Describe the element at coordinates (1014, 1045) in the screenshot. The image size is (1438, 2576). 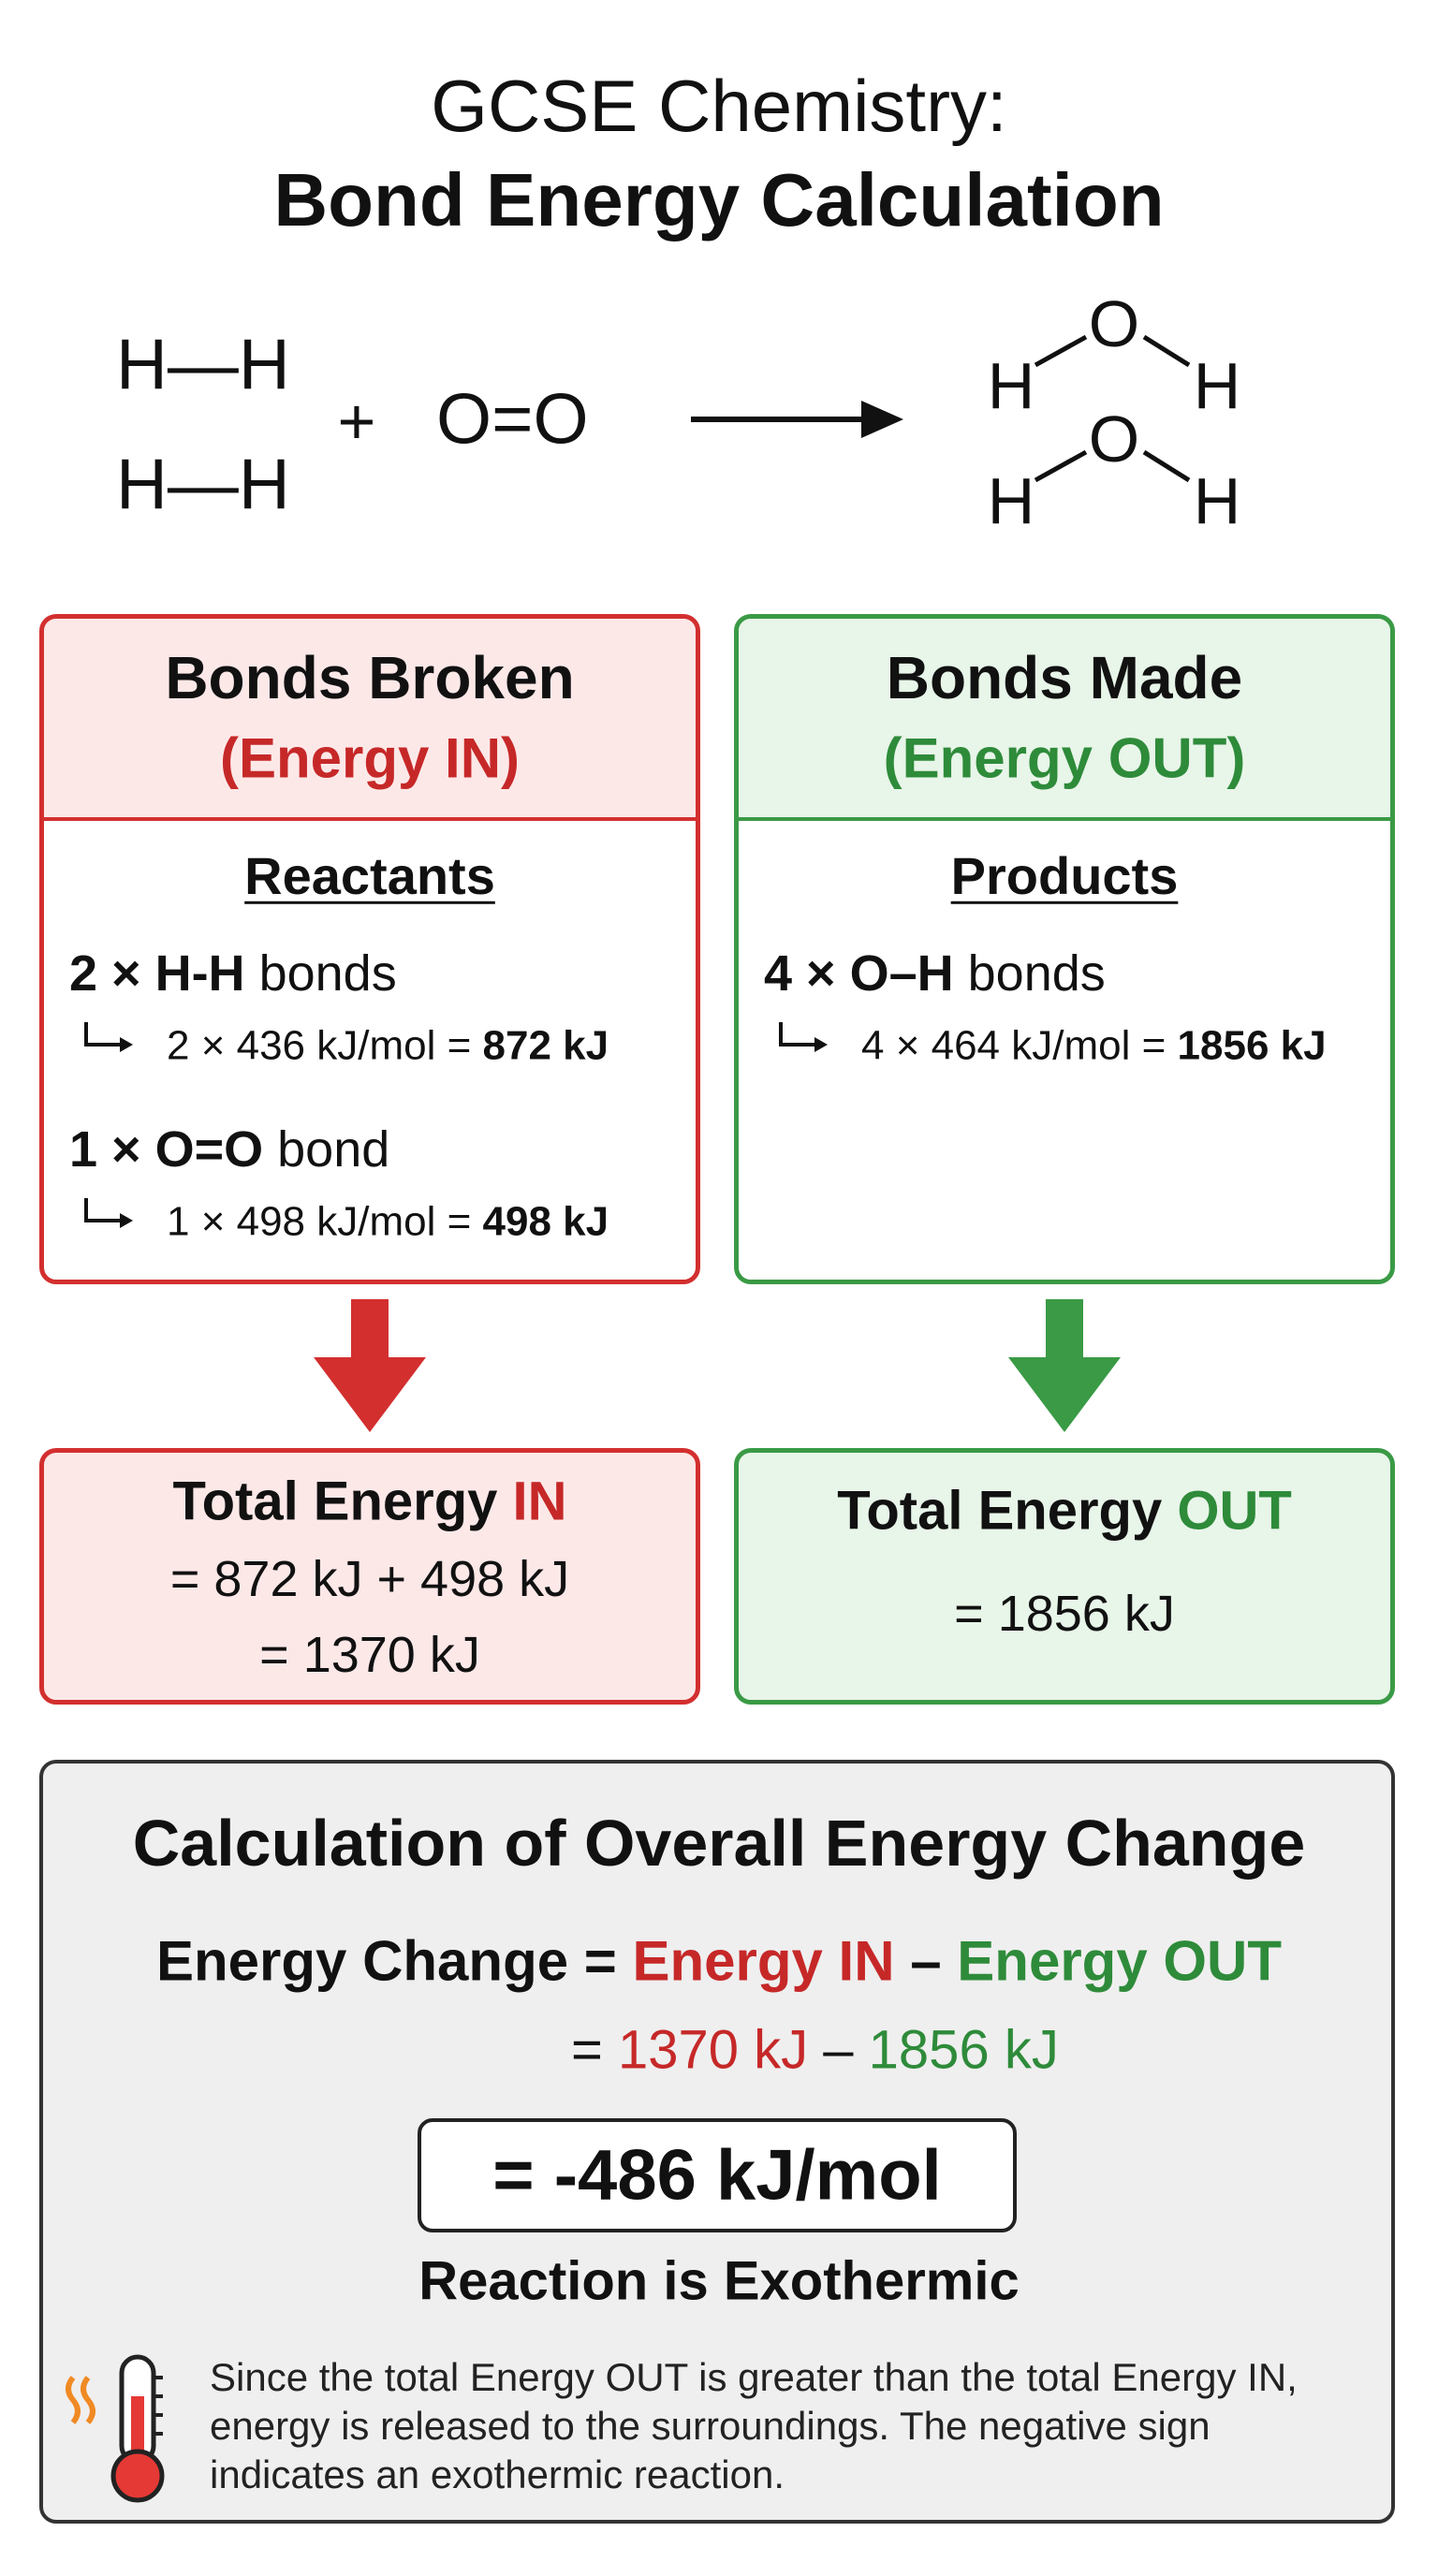
I see `calc-expression: 4 × 464 kJ/mol =` at that location.